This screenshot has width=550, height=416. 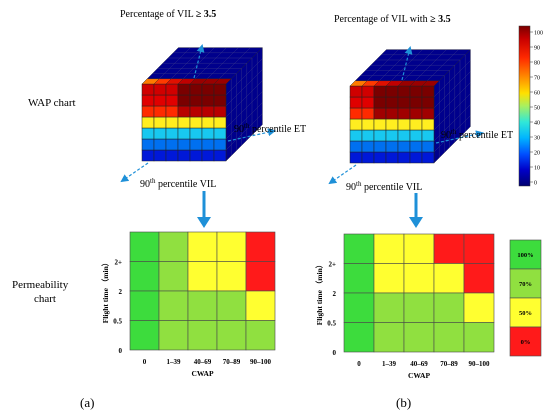 What do you see at coordinates (537, 64) in the screenshot?
I see `colorbar-tick-label: 80` at bounding box center [537, 64].